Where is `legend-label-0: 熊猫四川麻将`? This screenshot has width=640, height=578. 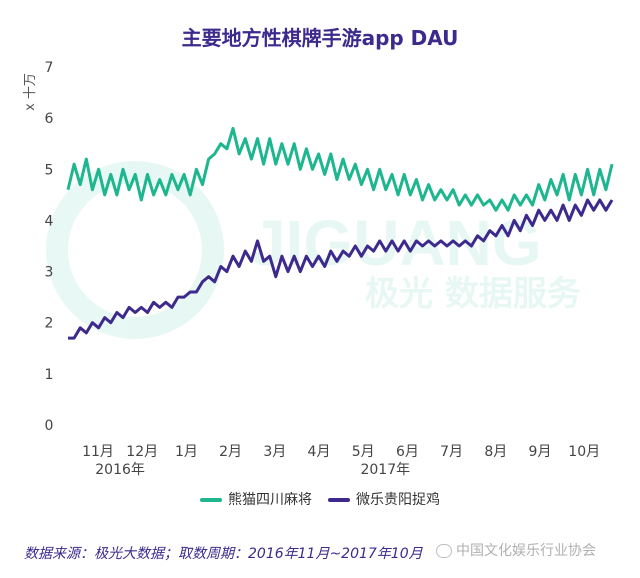
legend-label-0: 熊猫四川麻将 is located at coordinates (270, 500).